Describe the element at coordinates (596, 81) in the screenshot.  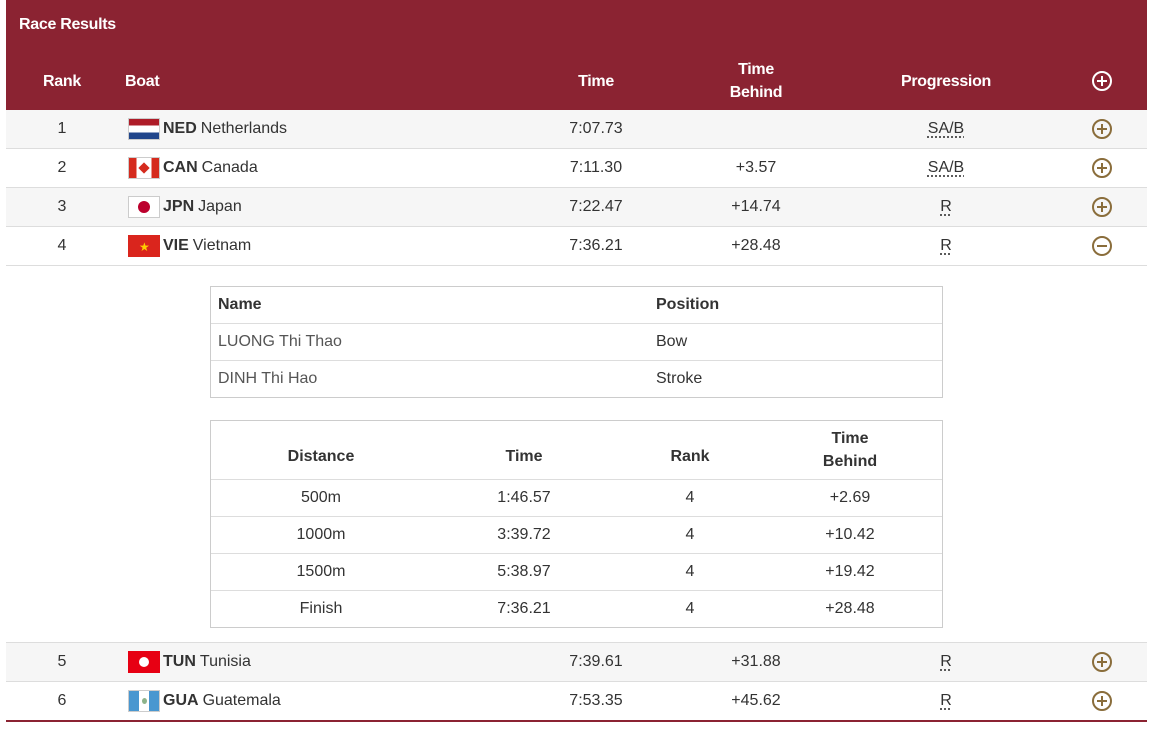
I see `column-header-time: Time` at that location.